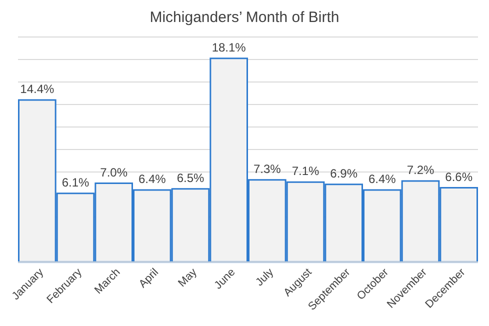 Image resolution: width=489 pixels, height=326 pixels. What do you see at coordinates (188, 278) in the screenshot?
I see `x-tick-label: May` at bounding box center [188, 278].